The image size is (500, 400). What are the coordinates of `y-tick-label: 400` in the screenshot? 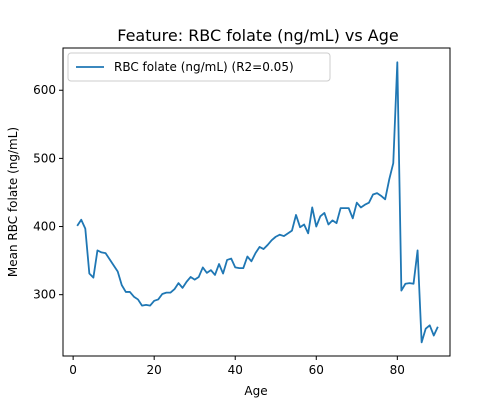 It's located at (44, 227).